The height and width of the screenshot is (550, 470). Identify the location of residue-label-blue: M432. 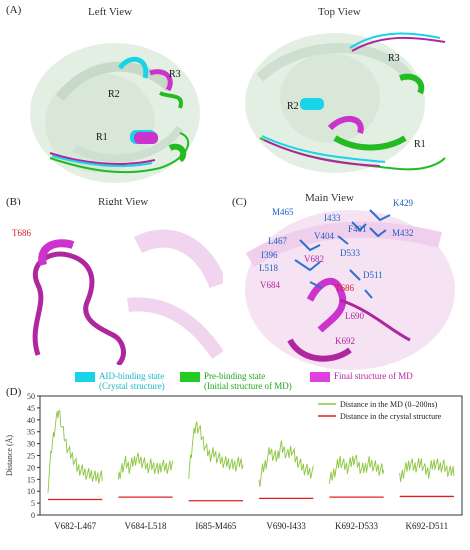
(403, 233).